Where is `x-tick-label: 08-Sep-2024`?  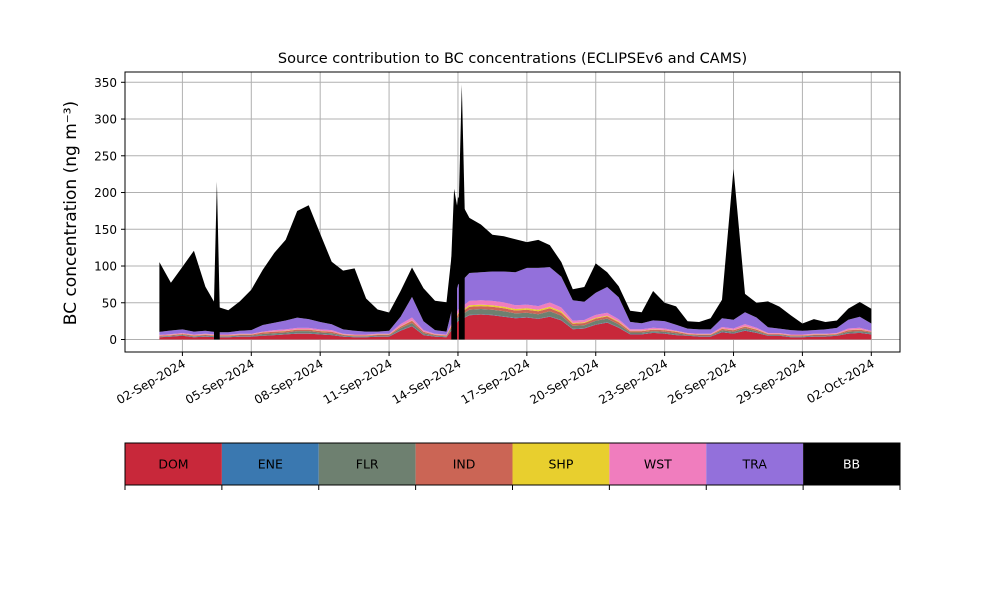 x-tick-label: 08-Sep-2024 is located at coordinates (289, 381).